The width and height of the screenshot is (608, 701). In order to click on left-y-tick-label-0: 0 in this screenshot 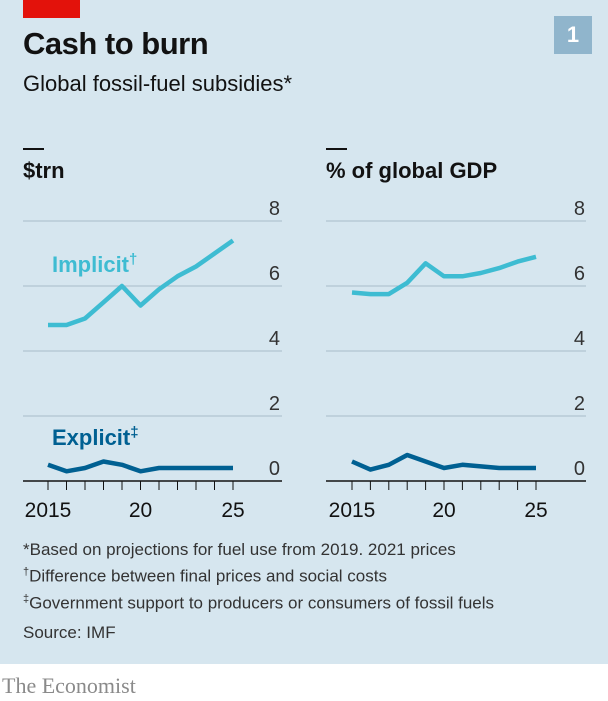, I will do `click(274, 469)`.